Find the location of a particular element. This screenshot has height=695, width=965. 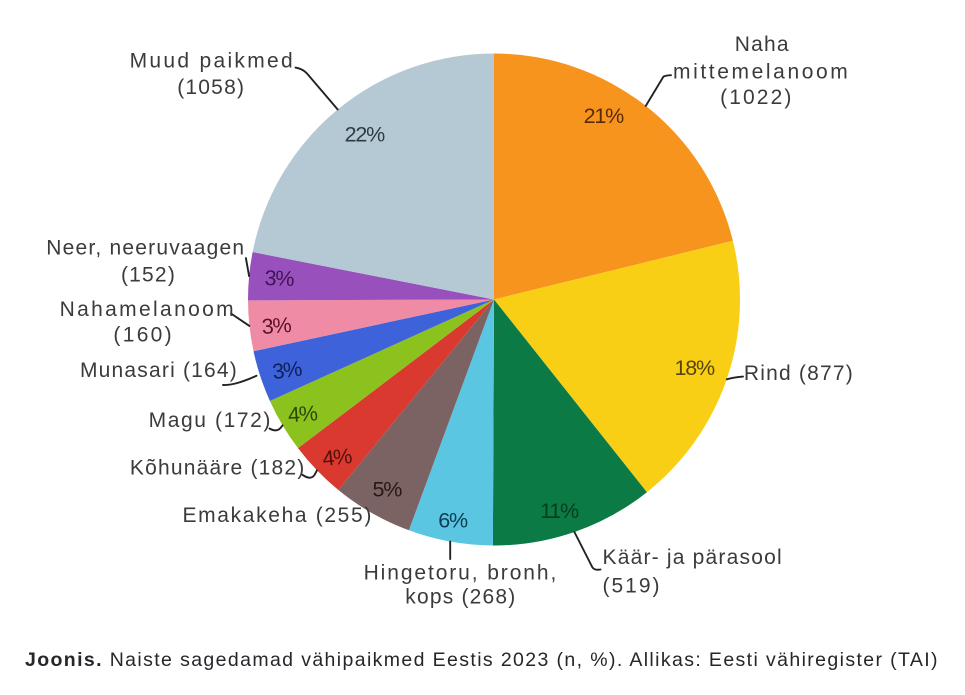

svg-text: 18% is located at coordinates (694, 368).